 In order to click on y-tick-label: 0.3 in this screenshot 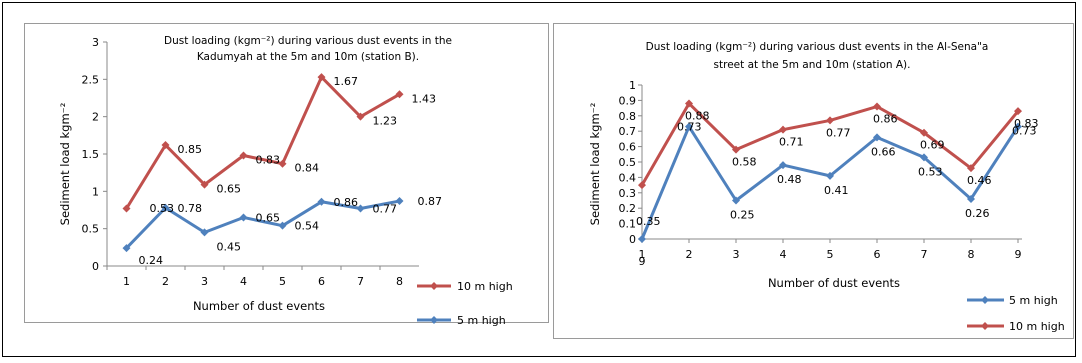, I will do `click(628, 193)`.